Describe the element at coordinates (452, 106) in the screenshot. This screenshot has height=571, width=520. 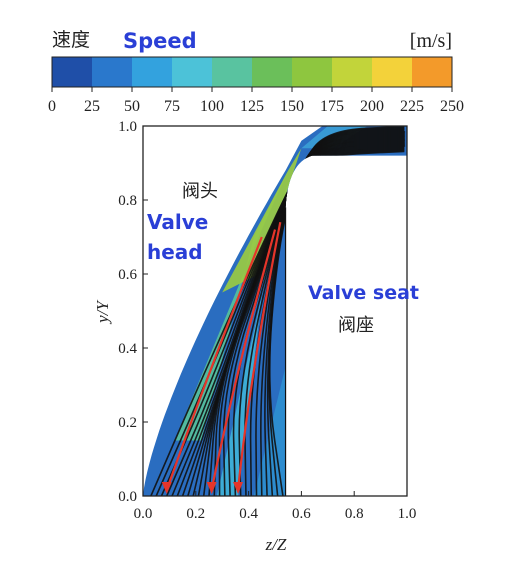
I see `colorbar-tick-label: 250` at that location.